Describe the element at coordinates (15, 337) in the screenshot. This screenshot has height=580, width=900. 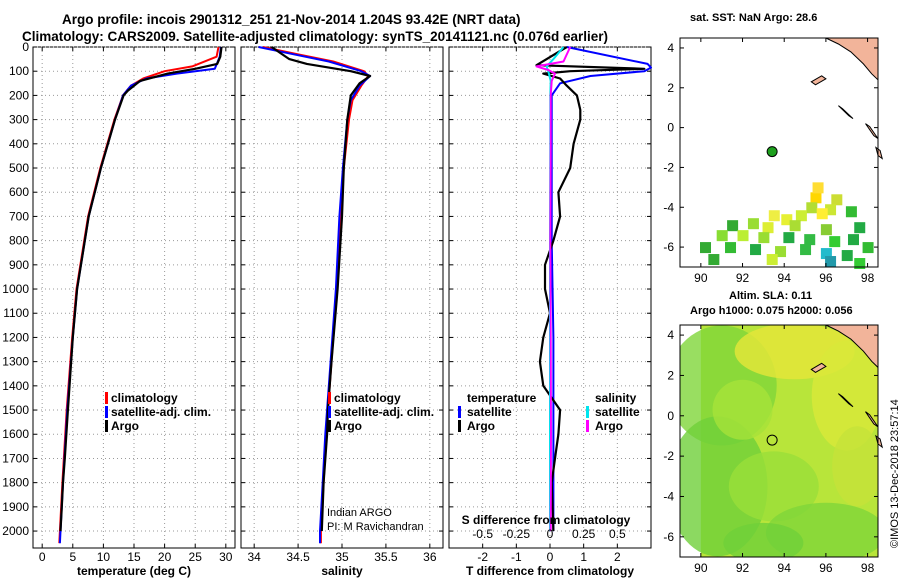
I see `y-tick-label: 1200` at that location.